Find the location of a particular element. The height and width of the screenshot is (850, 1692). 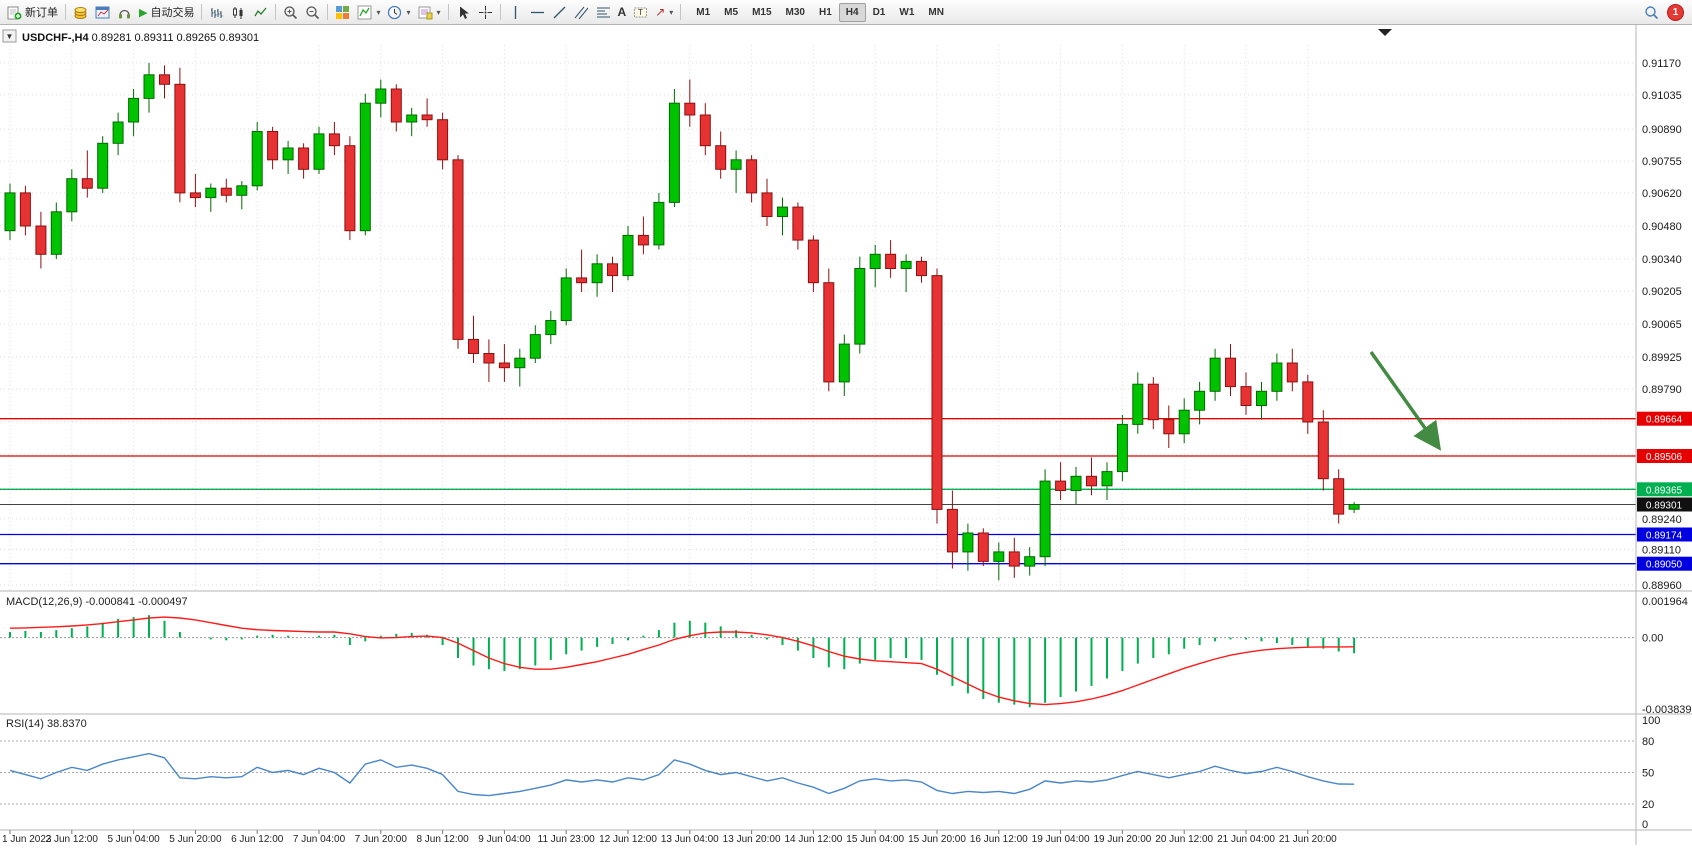

one-click-trading-toggle is located at coordinates (9, 36).